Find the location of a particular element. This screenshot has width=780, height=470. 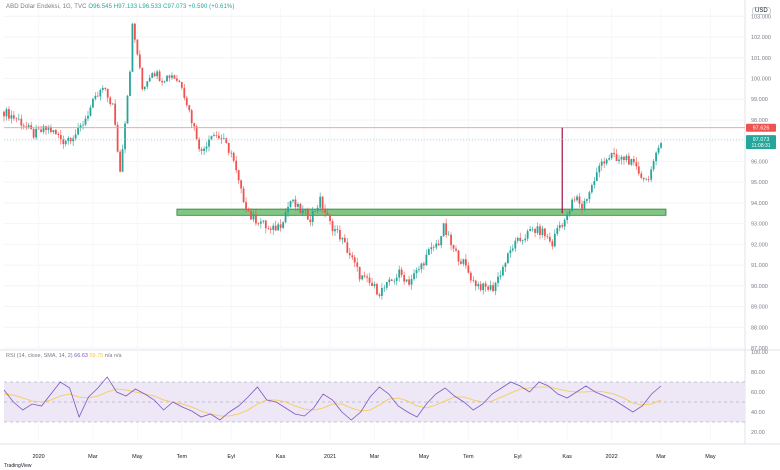

rsi-sma-line is located at coordinates (332, 401).